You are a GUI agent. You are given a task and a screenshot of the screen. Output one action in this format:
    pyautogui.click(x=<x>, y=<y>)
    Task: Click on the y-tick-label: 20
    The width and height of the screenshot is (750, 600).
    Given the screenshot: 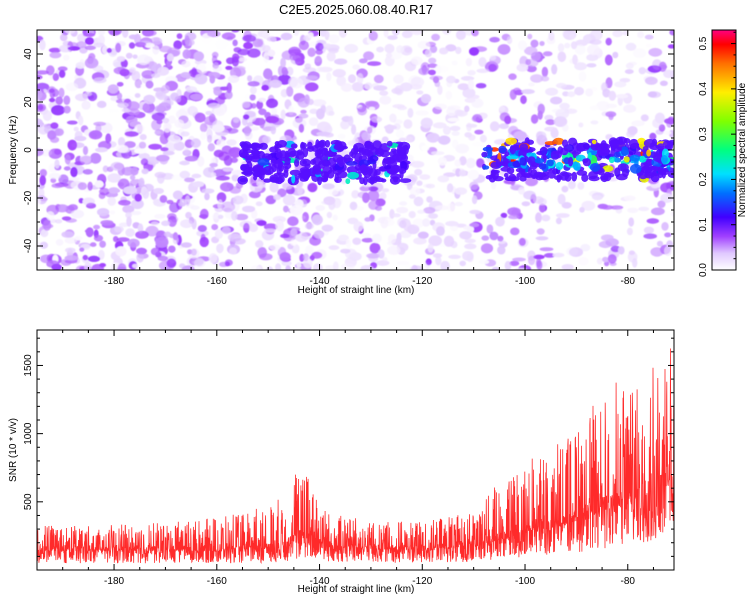 What is the action you would take?
    pyautogui.click(x=28, y=102)
    